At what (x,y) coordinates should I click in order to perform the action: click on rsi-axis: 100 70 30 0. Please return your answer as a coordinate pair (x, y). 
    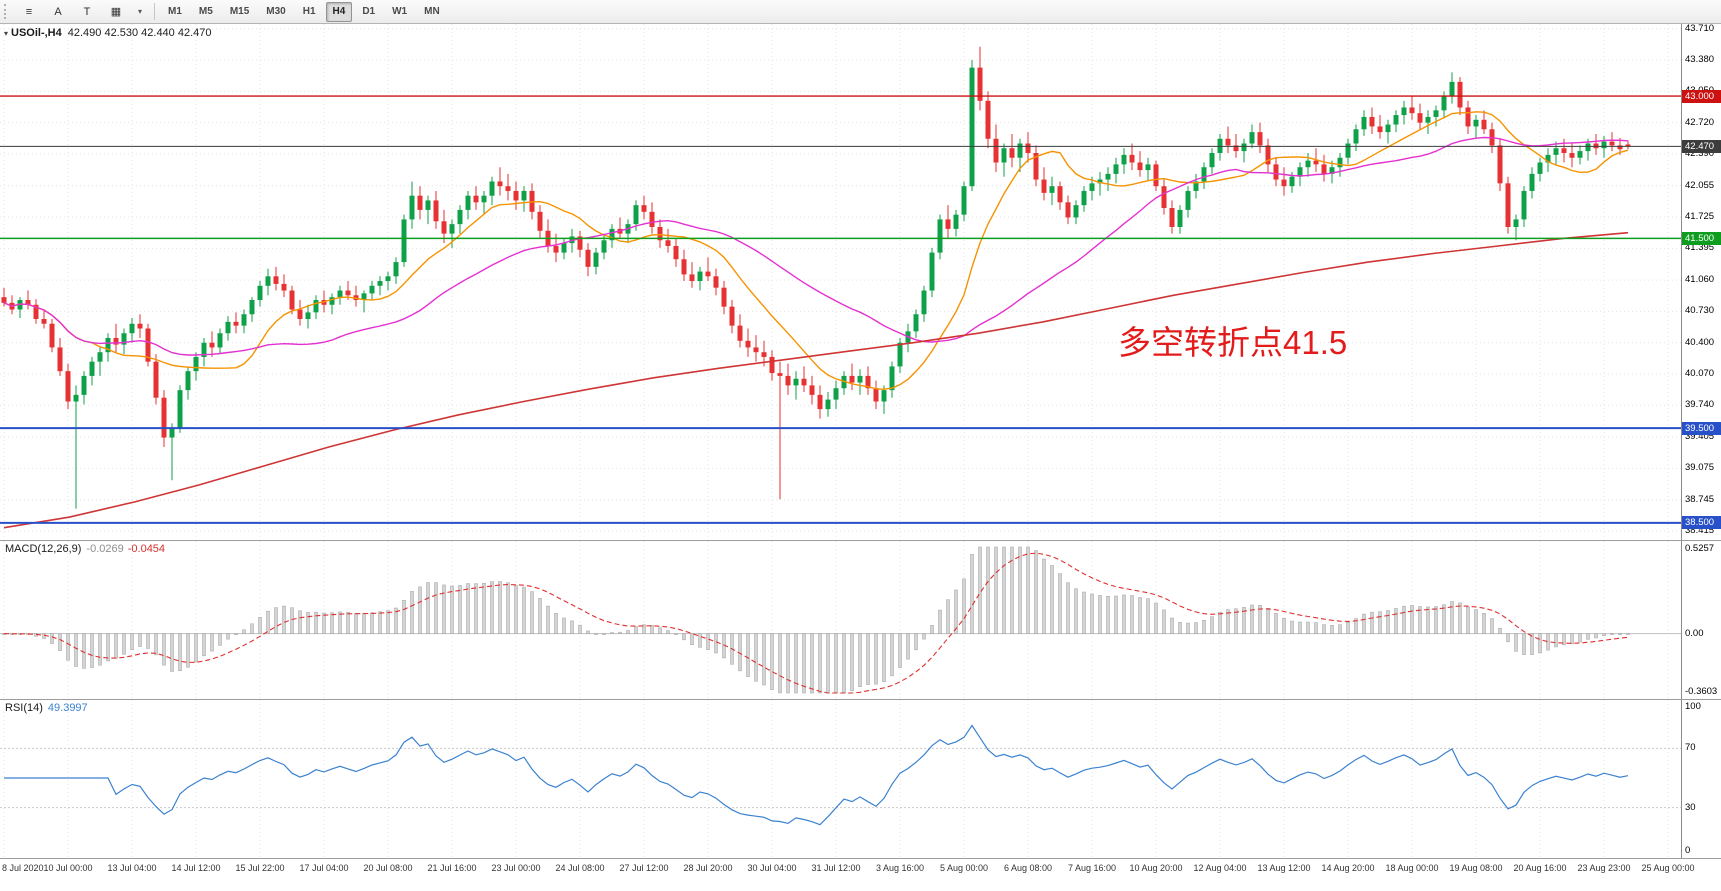
    Looking at the image, I should click on (1701, 779).